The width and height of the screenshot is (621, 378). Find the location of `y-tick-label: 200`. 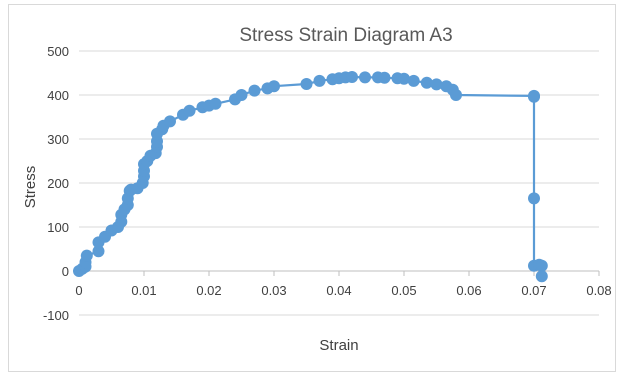

y-tick-label: 200 is located at coordinates (58, 183).